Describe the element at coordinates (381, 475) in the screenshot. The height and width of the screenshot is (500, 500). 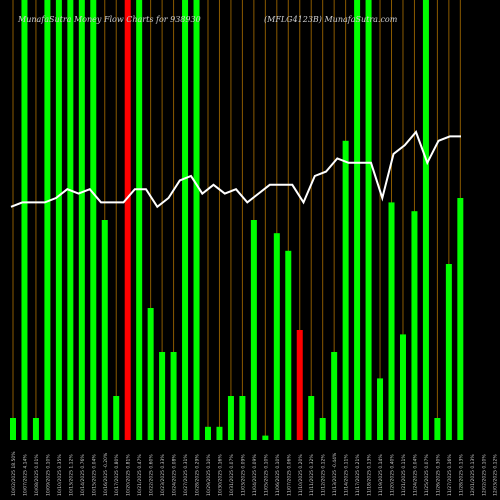
I see `x-tick-label: 11/19/2025 0.14%` at that location.